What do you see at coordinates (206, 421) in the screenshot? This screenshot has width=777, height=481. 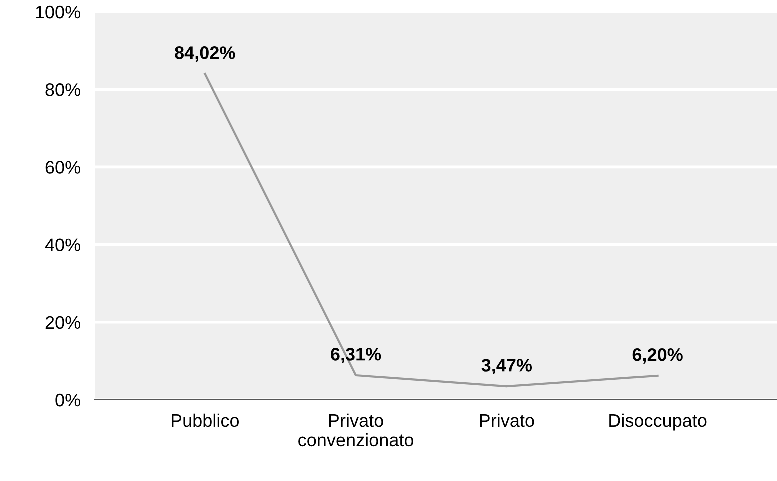 I see `x-tick-label: Pubblico` at bounding box center [206, 421].